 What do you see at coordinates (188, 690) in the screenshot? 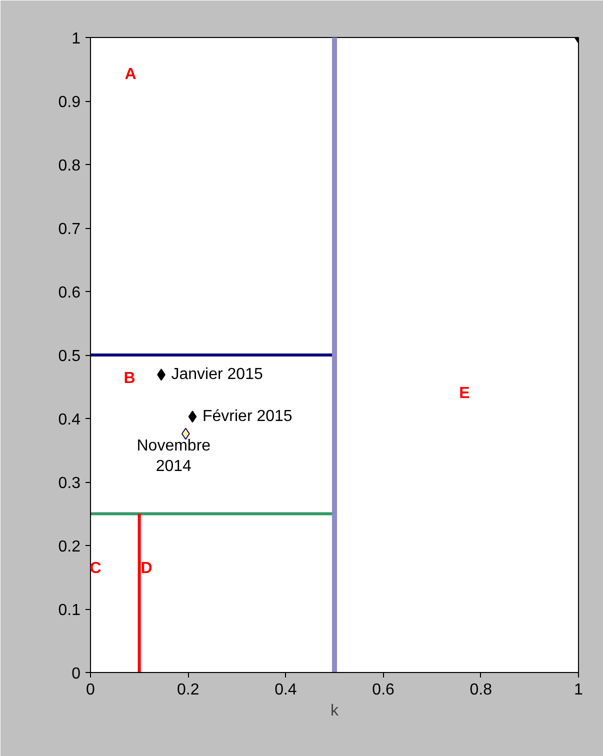
I see `x-tick-label: 0.2` at bounding box center [188, 690].